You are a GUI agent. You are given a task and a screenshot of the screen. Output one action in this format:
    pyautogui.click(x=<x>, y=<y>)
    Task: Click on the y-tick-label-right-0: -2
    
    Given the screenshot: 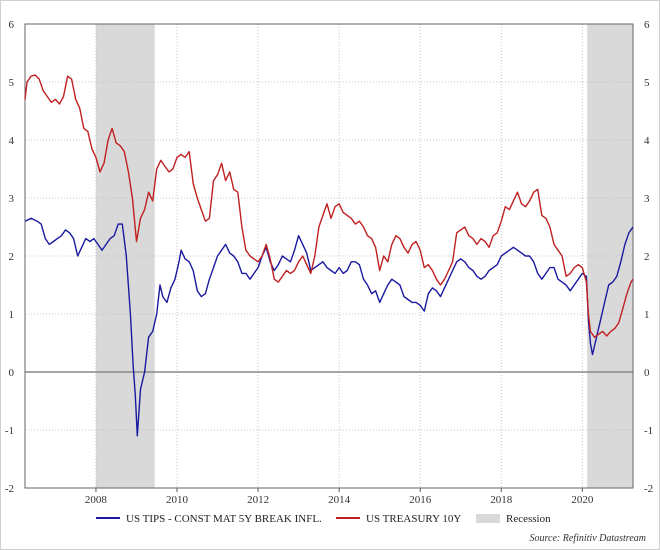 What is the action you would take?
    pyautogui.click(x=648, y=489)
    